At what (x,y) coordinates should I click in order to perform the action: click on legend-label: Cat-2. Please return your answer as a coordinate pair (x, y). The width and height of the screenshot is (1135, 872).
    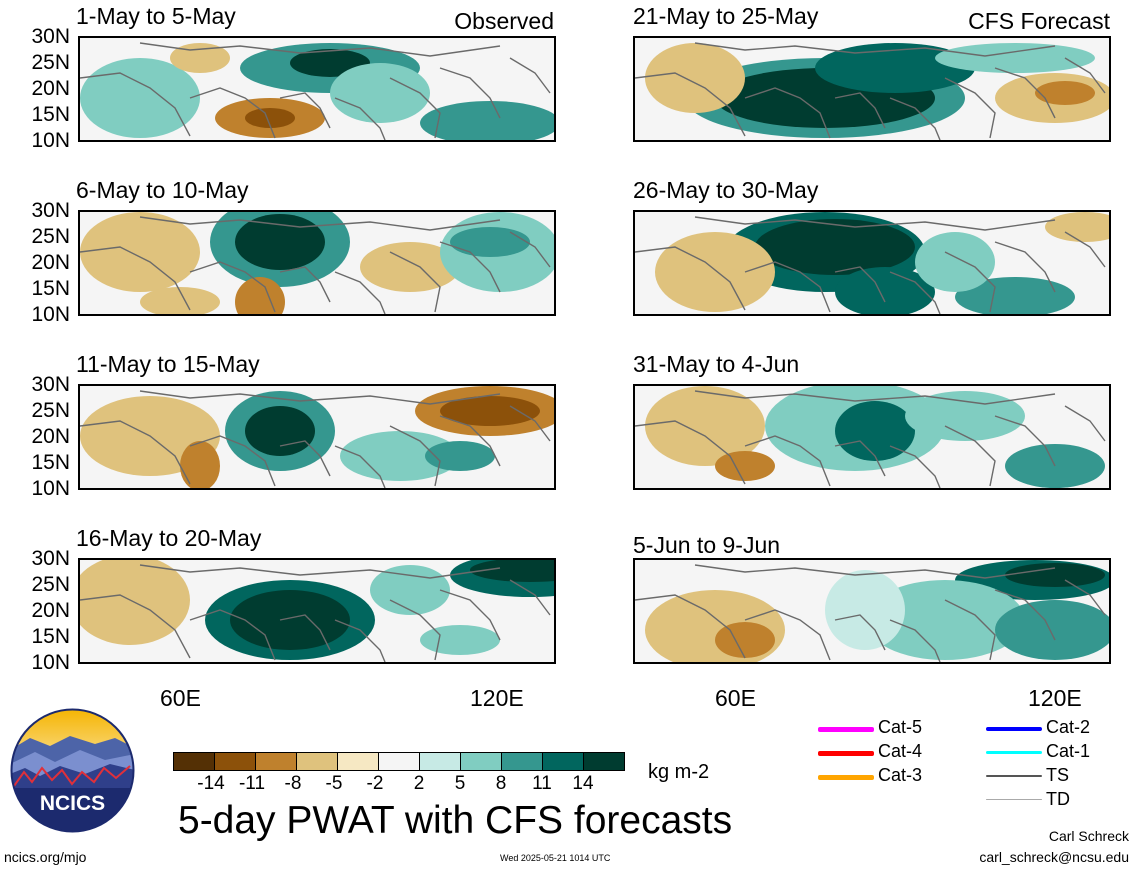
    Looking at the image, I should click on (1068, 727).